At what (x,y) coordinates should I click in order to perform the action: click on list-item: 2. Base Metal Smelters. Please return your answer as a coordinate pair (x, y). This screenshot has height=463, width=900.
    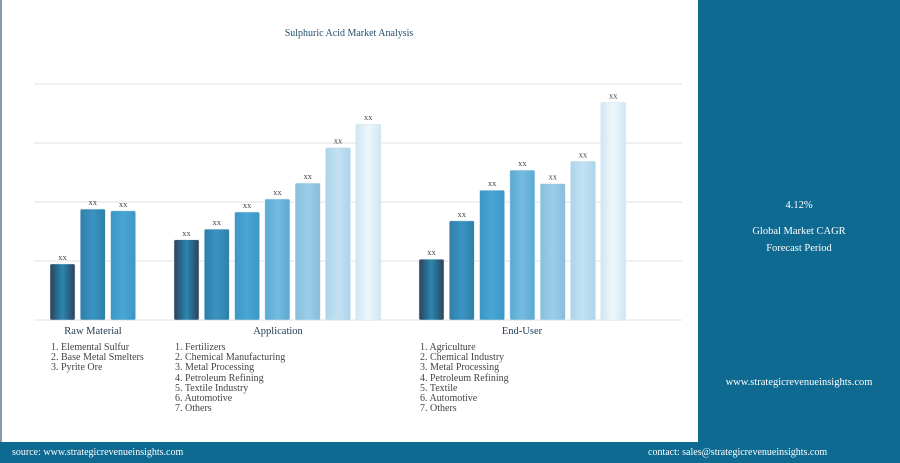
    Looking at the image, I should click on (97, 358).